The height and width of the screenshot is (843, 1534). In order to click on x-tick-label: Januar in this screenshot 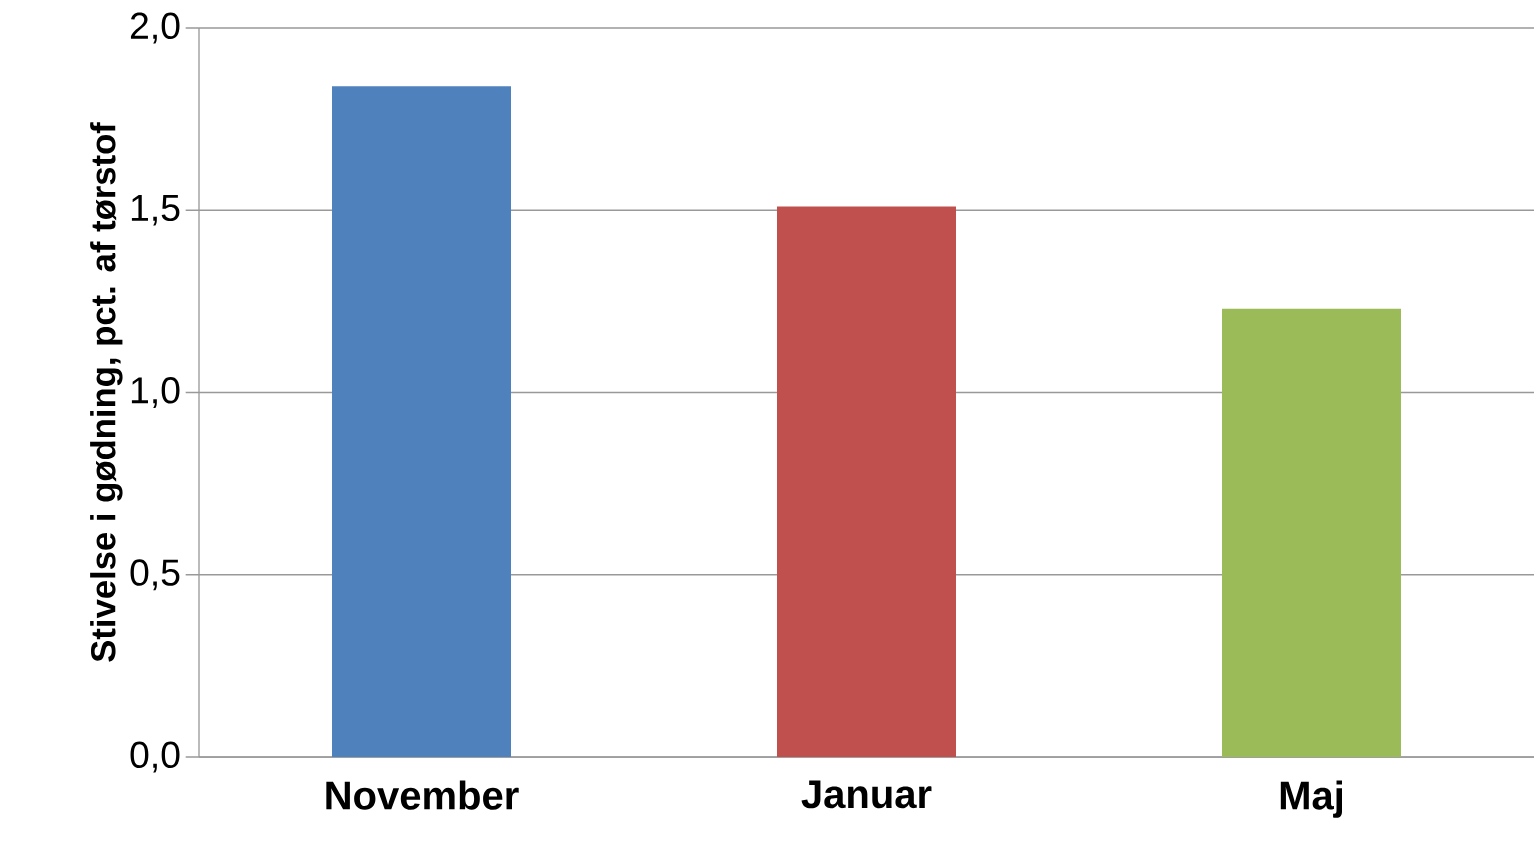, I will do `click(866, 794)`.